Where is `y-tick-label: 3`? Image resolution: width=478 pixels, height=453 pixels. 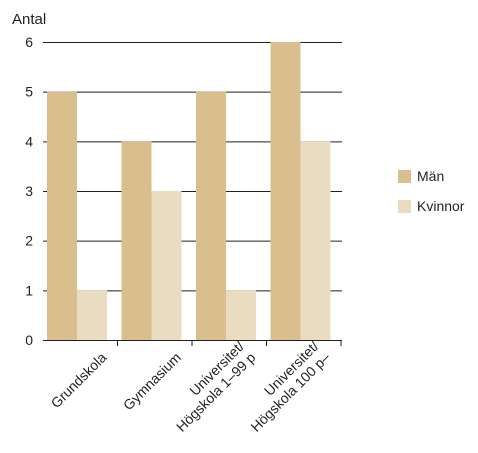 y-tick-label: 3 is located at coordinates (29, 191).